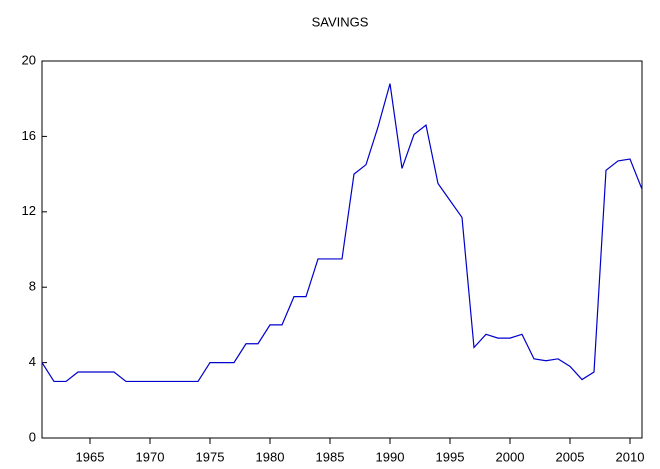  What do you see at coordinates (29, 135) in the screenshot?
I see `y-tick-label: 16` at bounding box center [29, 135].